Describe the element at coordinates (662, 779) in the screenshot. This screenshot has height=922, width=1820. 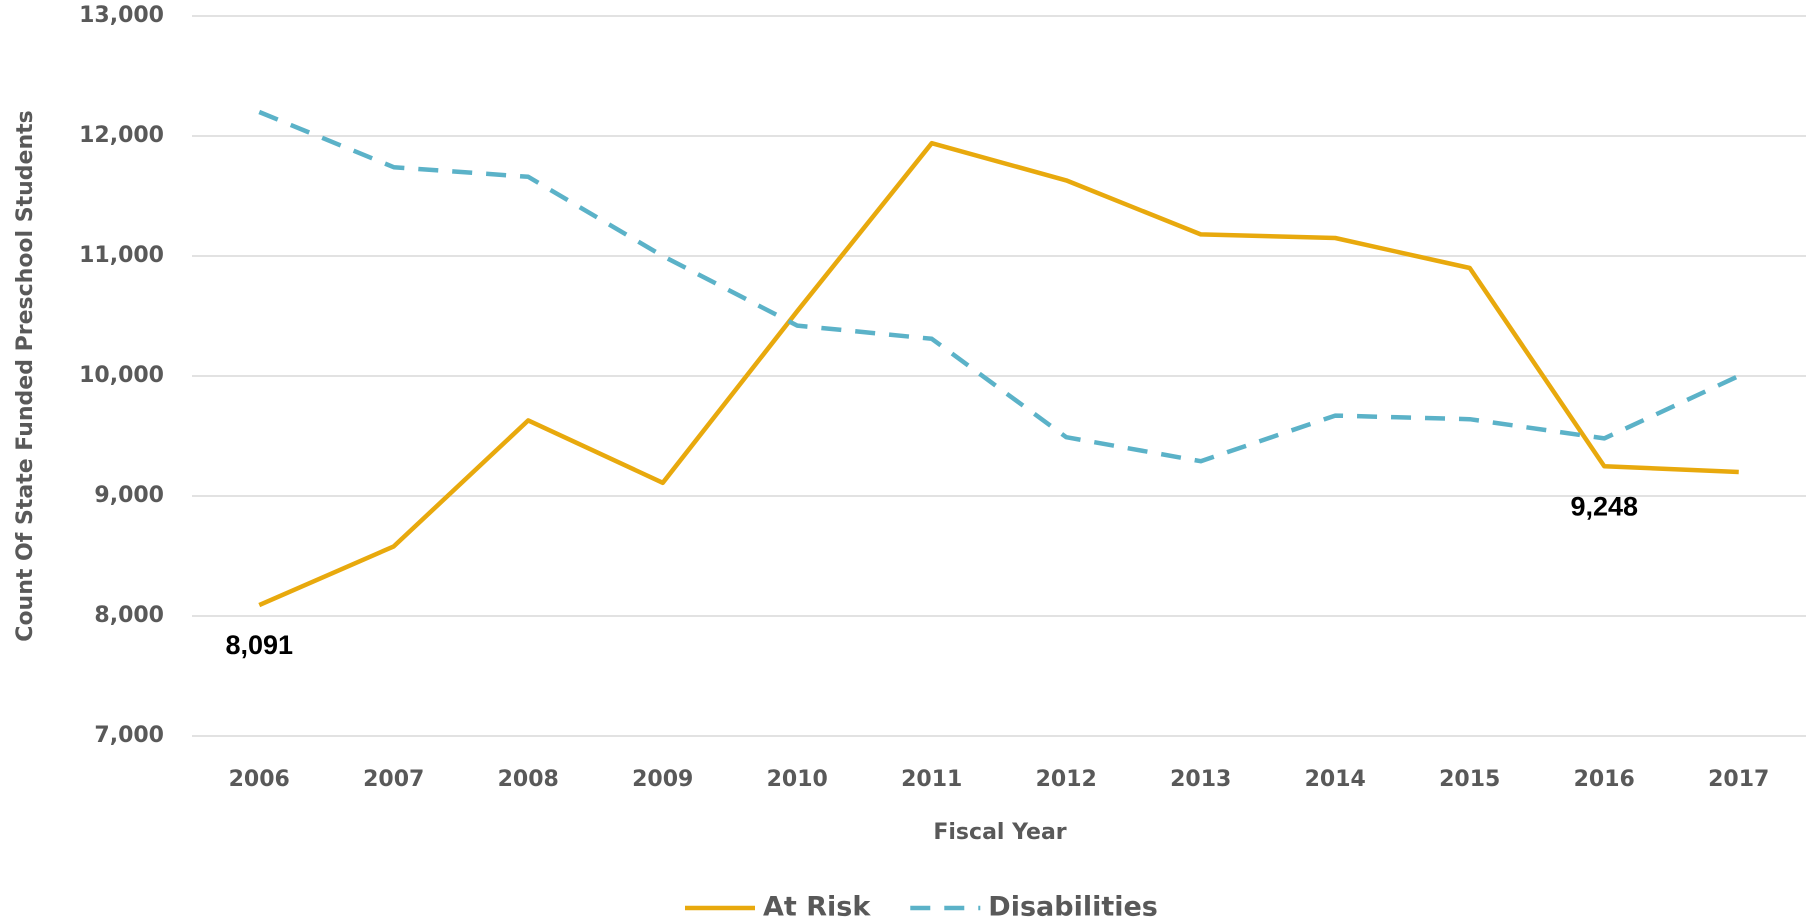
I see `x-tick-label: 2009` at that location.